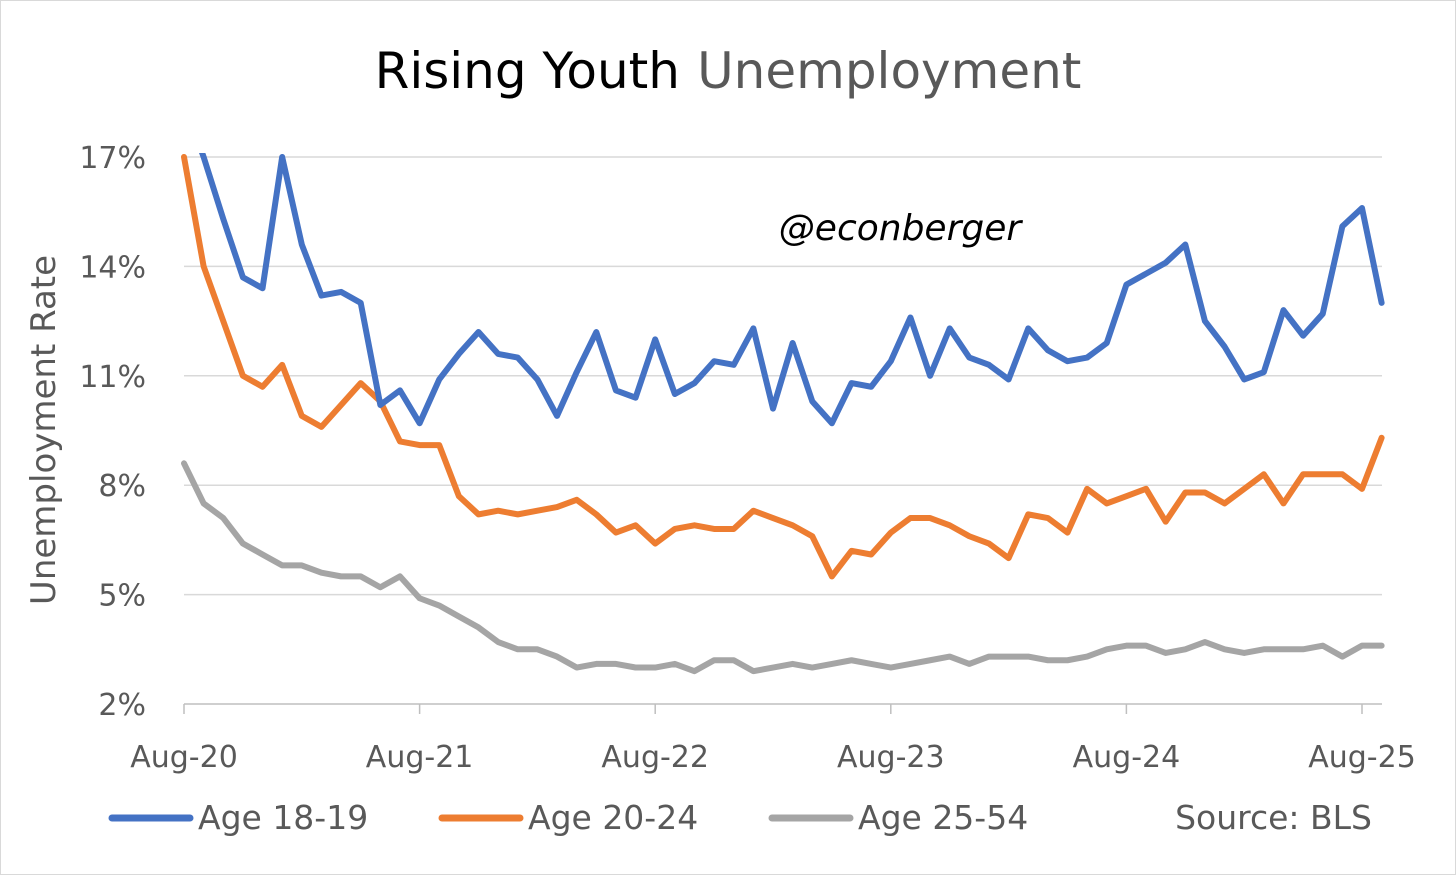  I want to click on chart-title-part2: Unemployment, so click(889, 71).